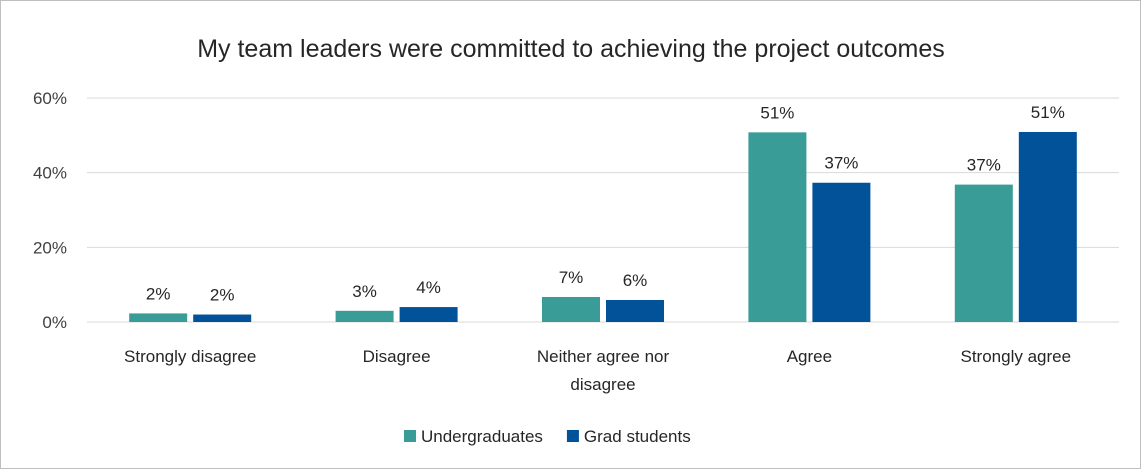 This screenshot has height=470, width=1141. I want to click on category-label: Strongly disagree, so click(190, 356).